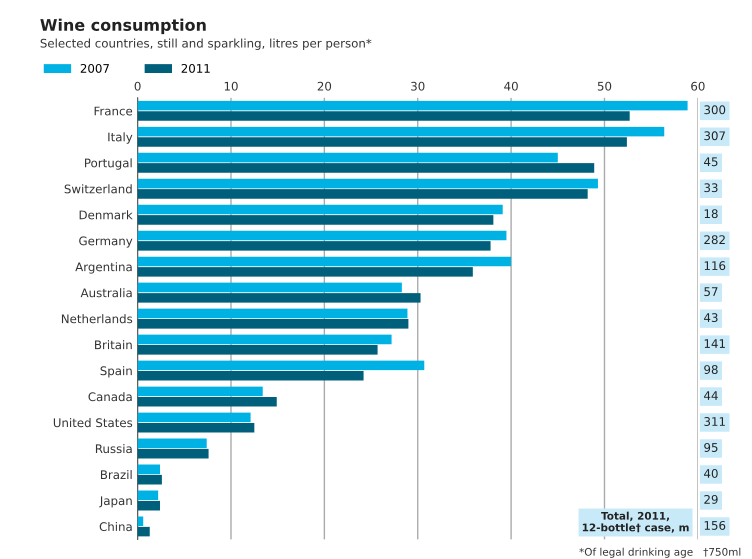 The height and width of the screenshot is (559, 752). Describe the element at coordinates (108, 164) in the screenshot. I see `y-tick-label: Portugal` at that location.